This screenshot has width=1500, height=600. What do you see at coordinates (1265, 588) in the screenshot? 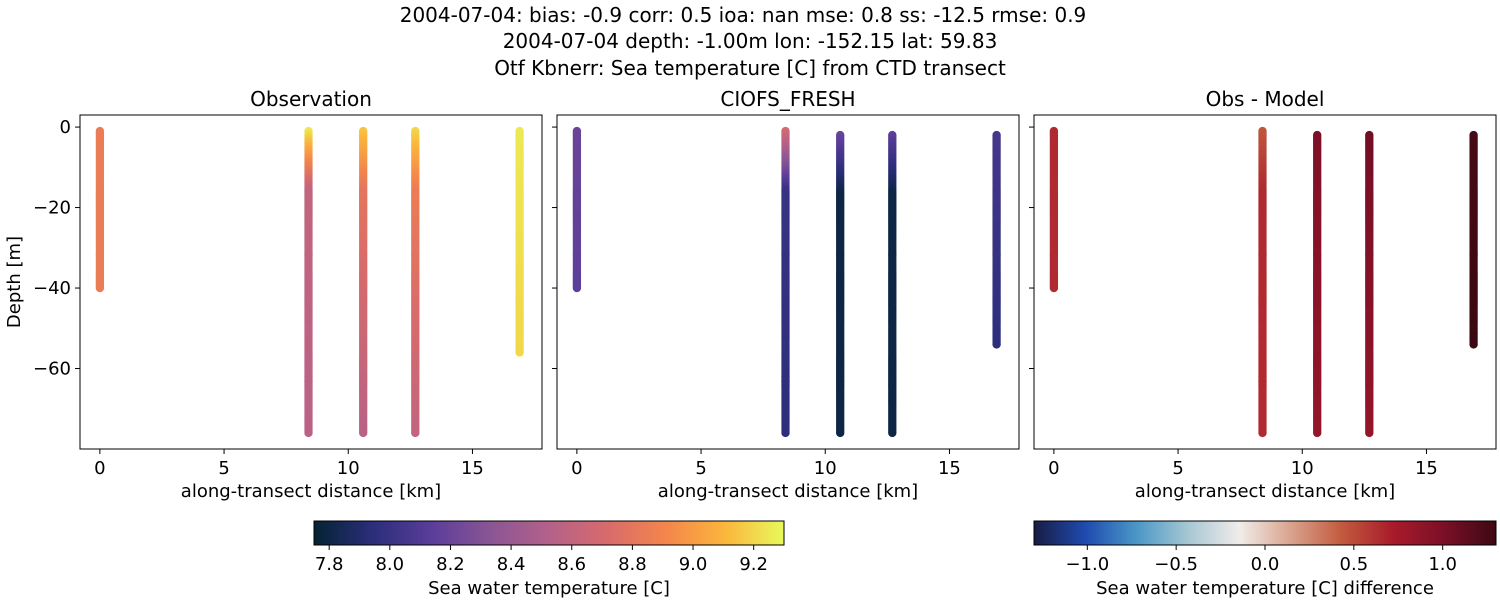
I see `colorbar-label: Sea water temperature [C] difference` at bounding box center [1265, 588].